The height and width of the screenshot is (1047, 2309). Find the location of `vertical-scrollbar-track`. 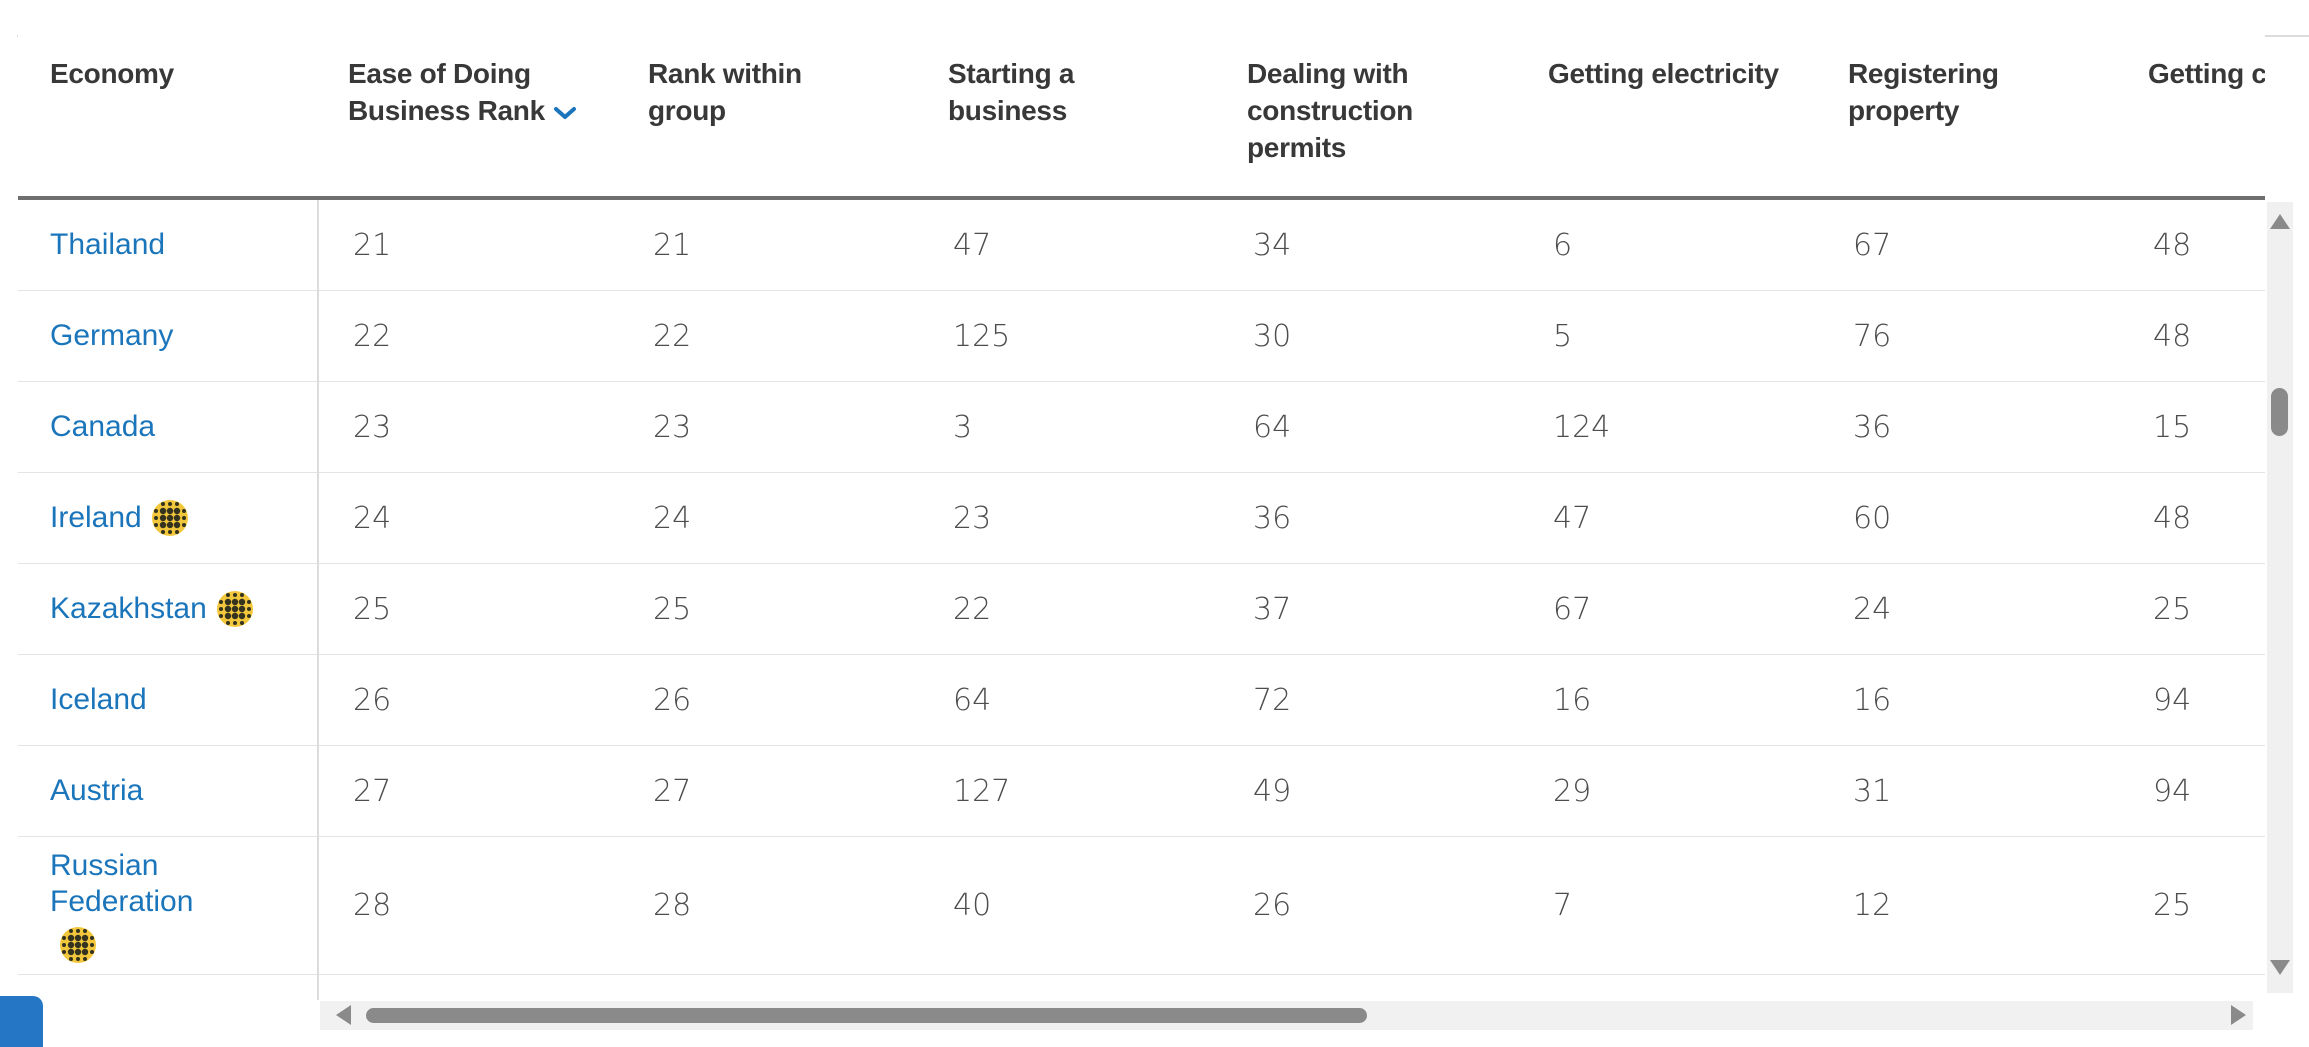

vertical-scrollbar-track is located at coordinates (2280, 597).